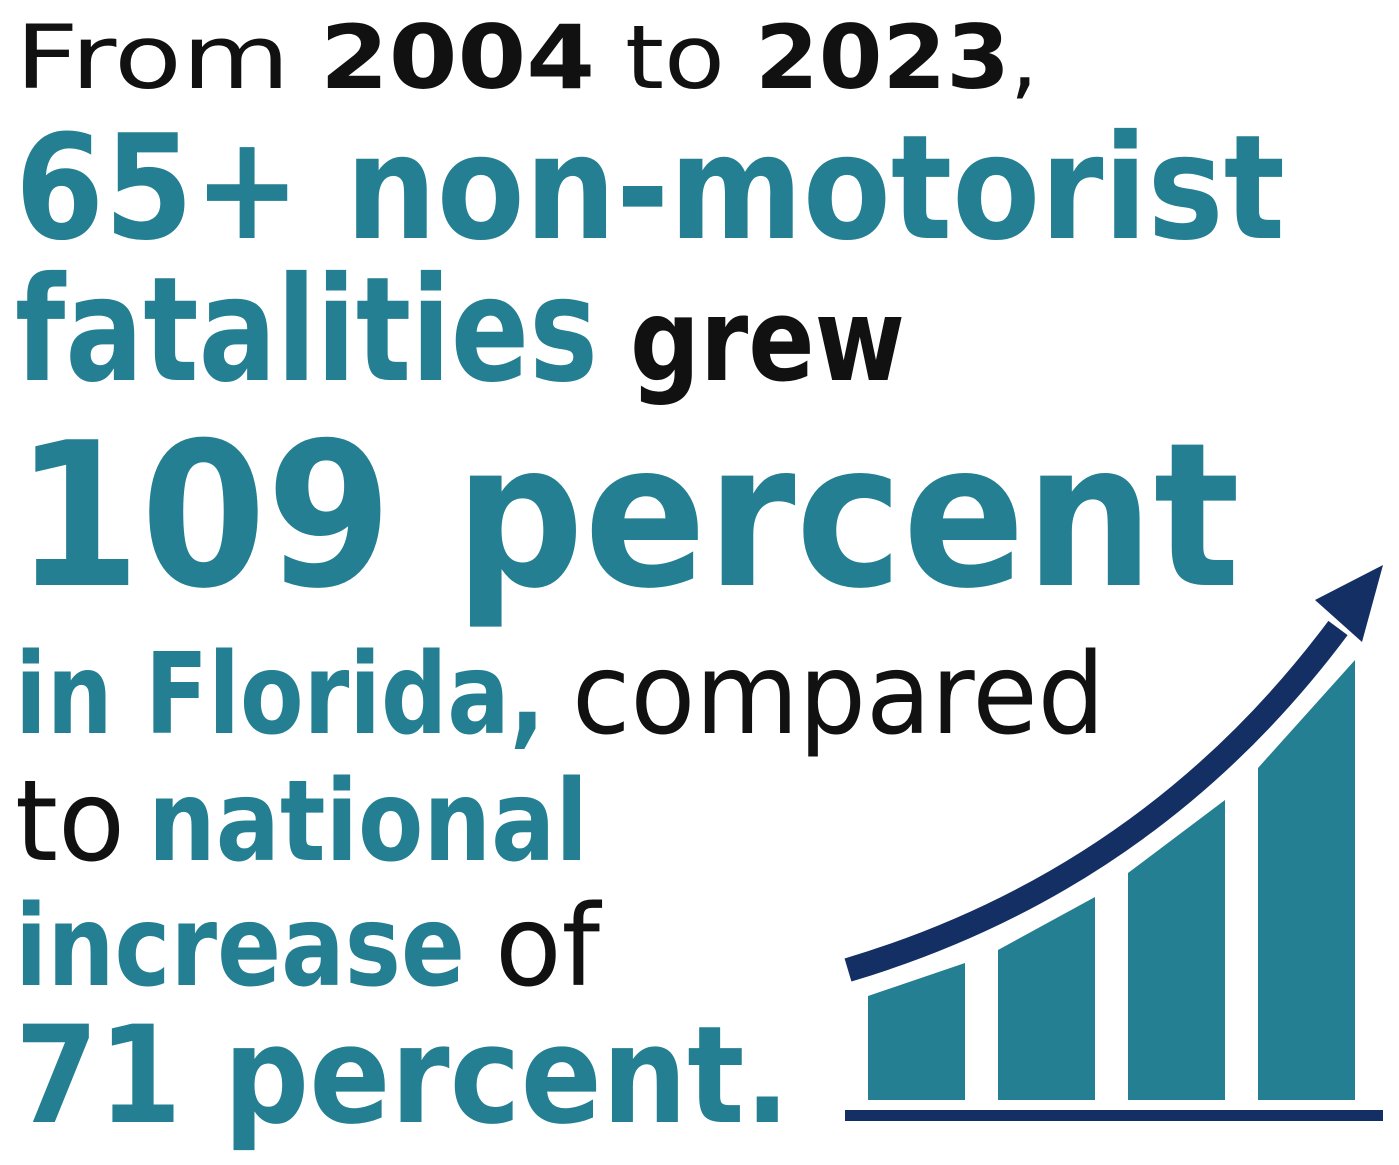 The height and width of the screenshot is (1165, 1399). What do you see at coordinates (1096, 801) in the screenshot?
I see `icon-arrow` at bounding box center [1096, 801].